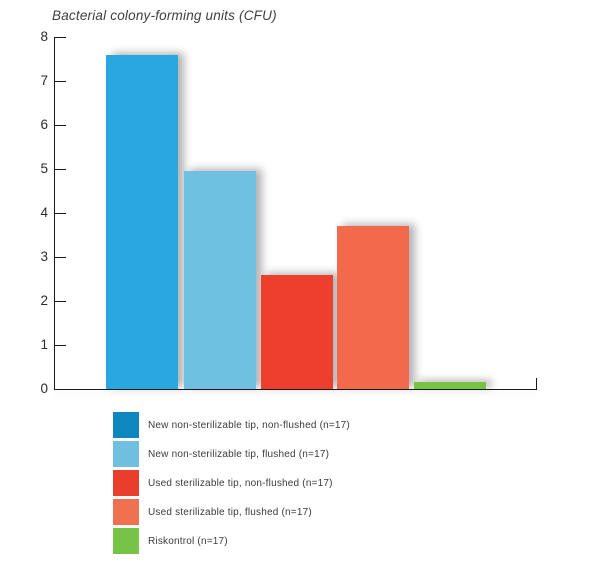 This screenshot has height=573, width=606. Describe the element at coordinates (295, 389) in the screenshot. I see `x-axis-line` at that location.